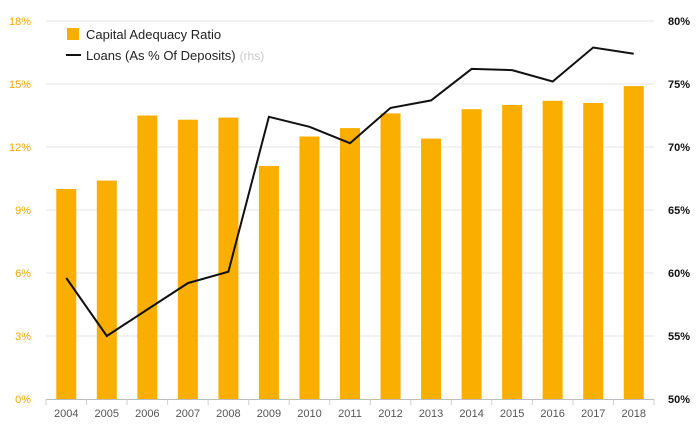 This screenshot has height=433, width=700. I want to click on y-right-tick-label: 65%, so click(679, 211).